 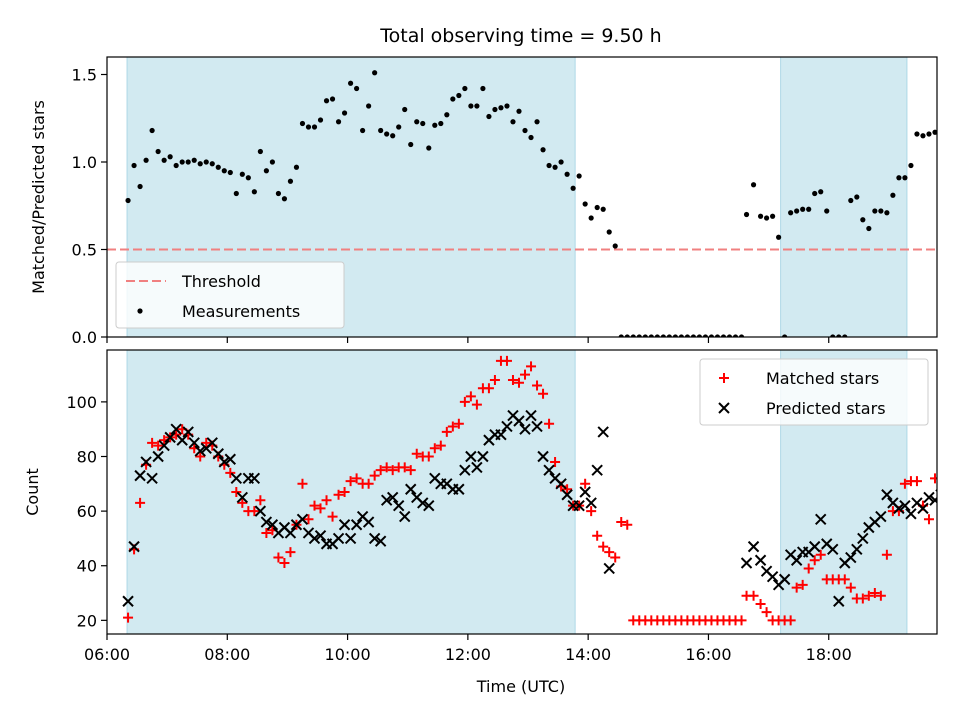 I want to click on x-axis-label: Time (UTC), so click(x=520, y=686).